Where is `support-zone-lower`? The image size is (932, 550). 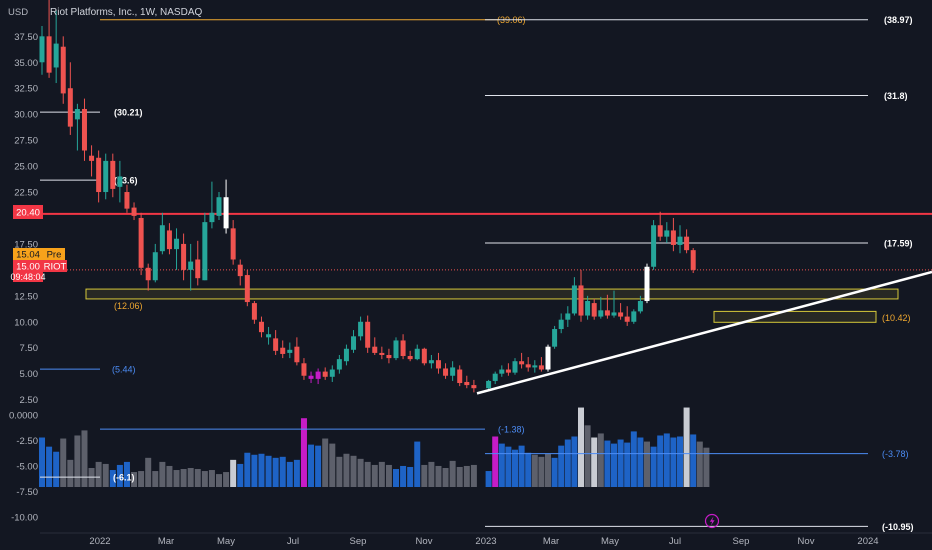 support-zone-lower is located at coordinates (795, 316).